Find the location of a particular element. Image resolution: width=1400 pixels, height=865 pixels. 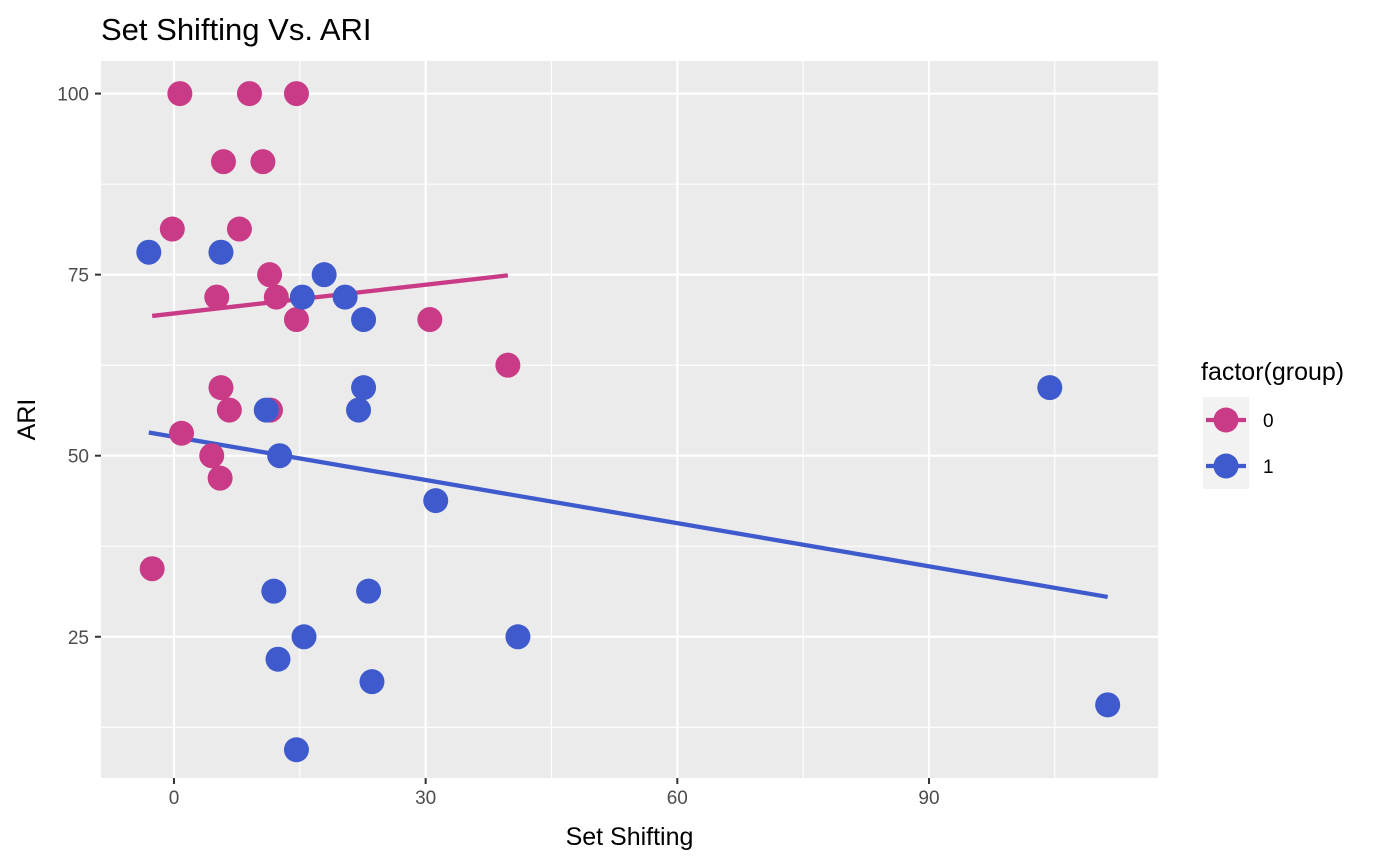

y-tick-label: 75 is located at coordinates (78, 276).